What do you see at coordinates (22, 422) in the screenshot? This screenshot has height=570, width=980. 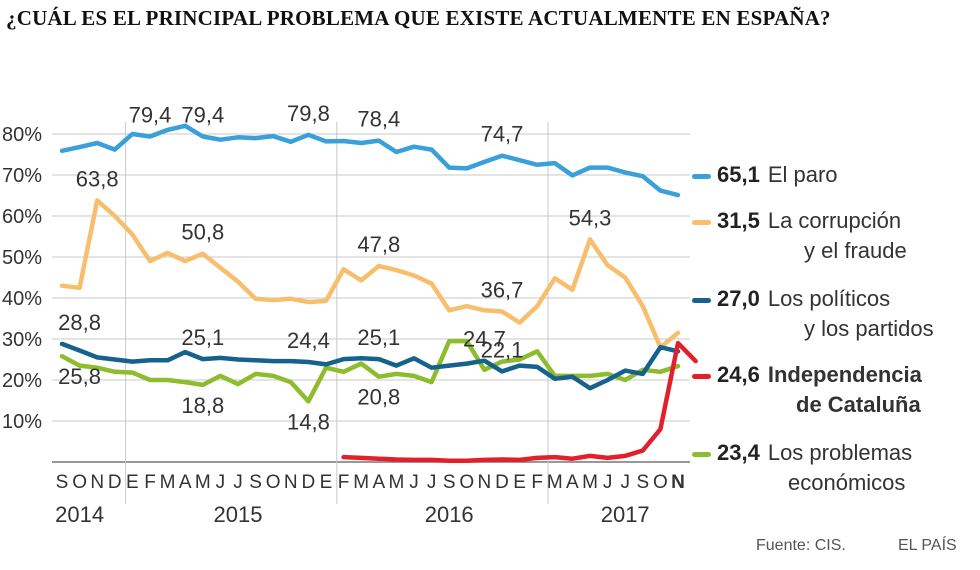 I see `y-tick-label: 10%` at bounding box center [22, 422].